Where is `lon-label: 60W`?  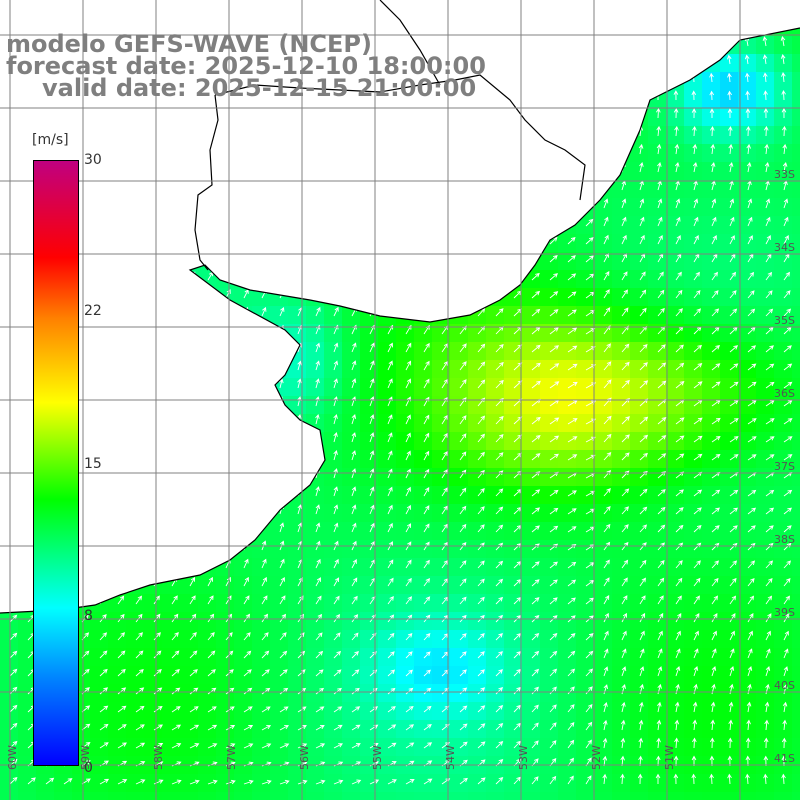 lon-label: 60W is located at coordinates (12, 757).